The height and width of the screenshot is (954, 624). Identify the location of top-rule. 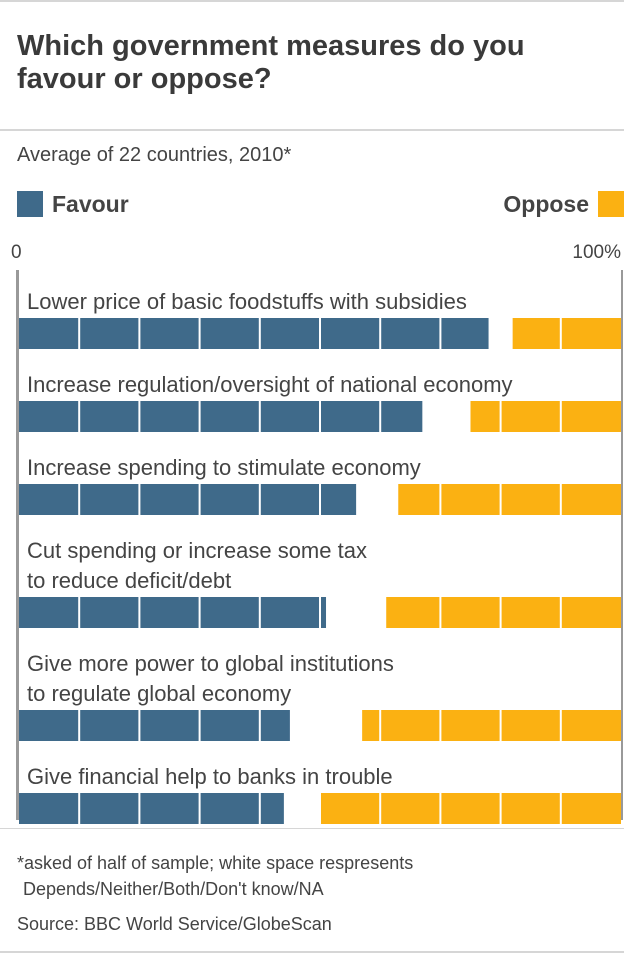
(312, 1).